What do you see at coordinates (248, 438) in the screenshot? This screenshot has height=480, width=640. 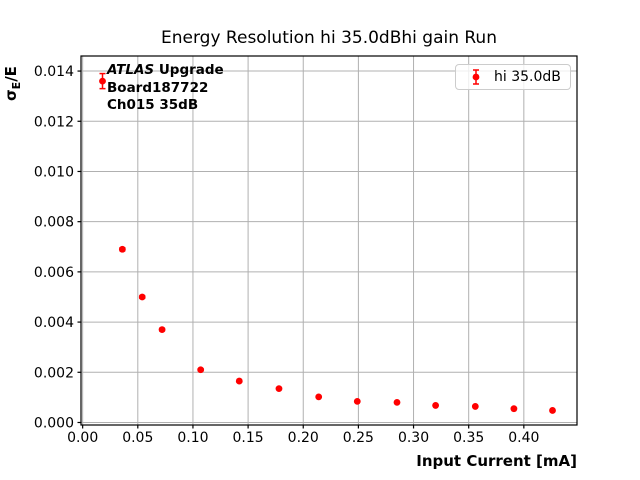 I see `x-tick-label: 0.15` at bounding box center [248, 438].